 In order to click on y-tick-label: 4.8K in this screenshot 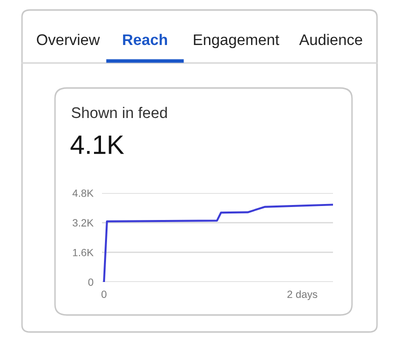, I will do `click(83, 193)`.